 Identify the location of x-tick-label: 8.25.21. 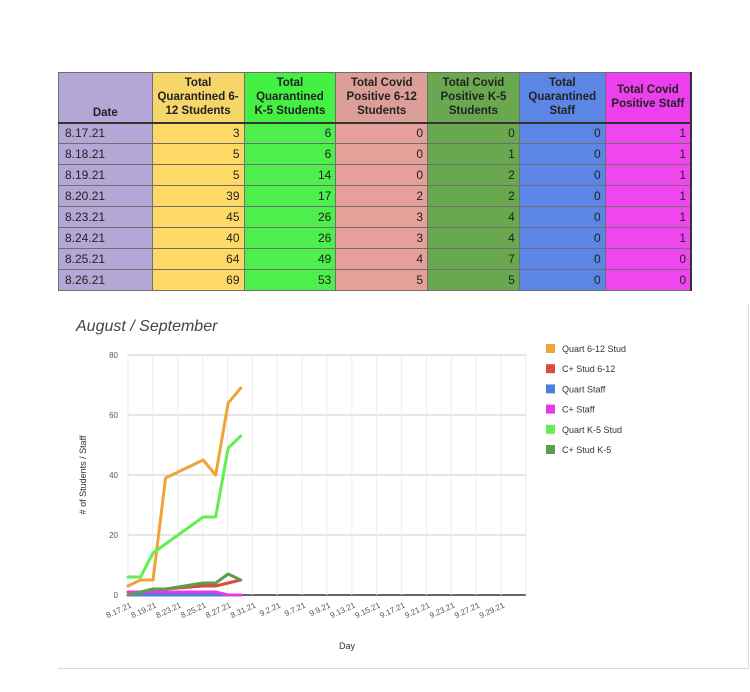
(193, 610).